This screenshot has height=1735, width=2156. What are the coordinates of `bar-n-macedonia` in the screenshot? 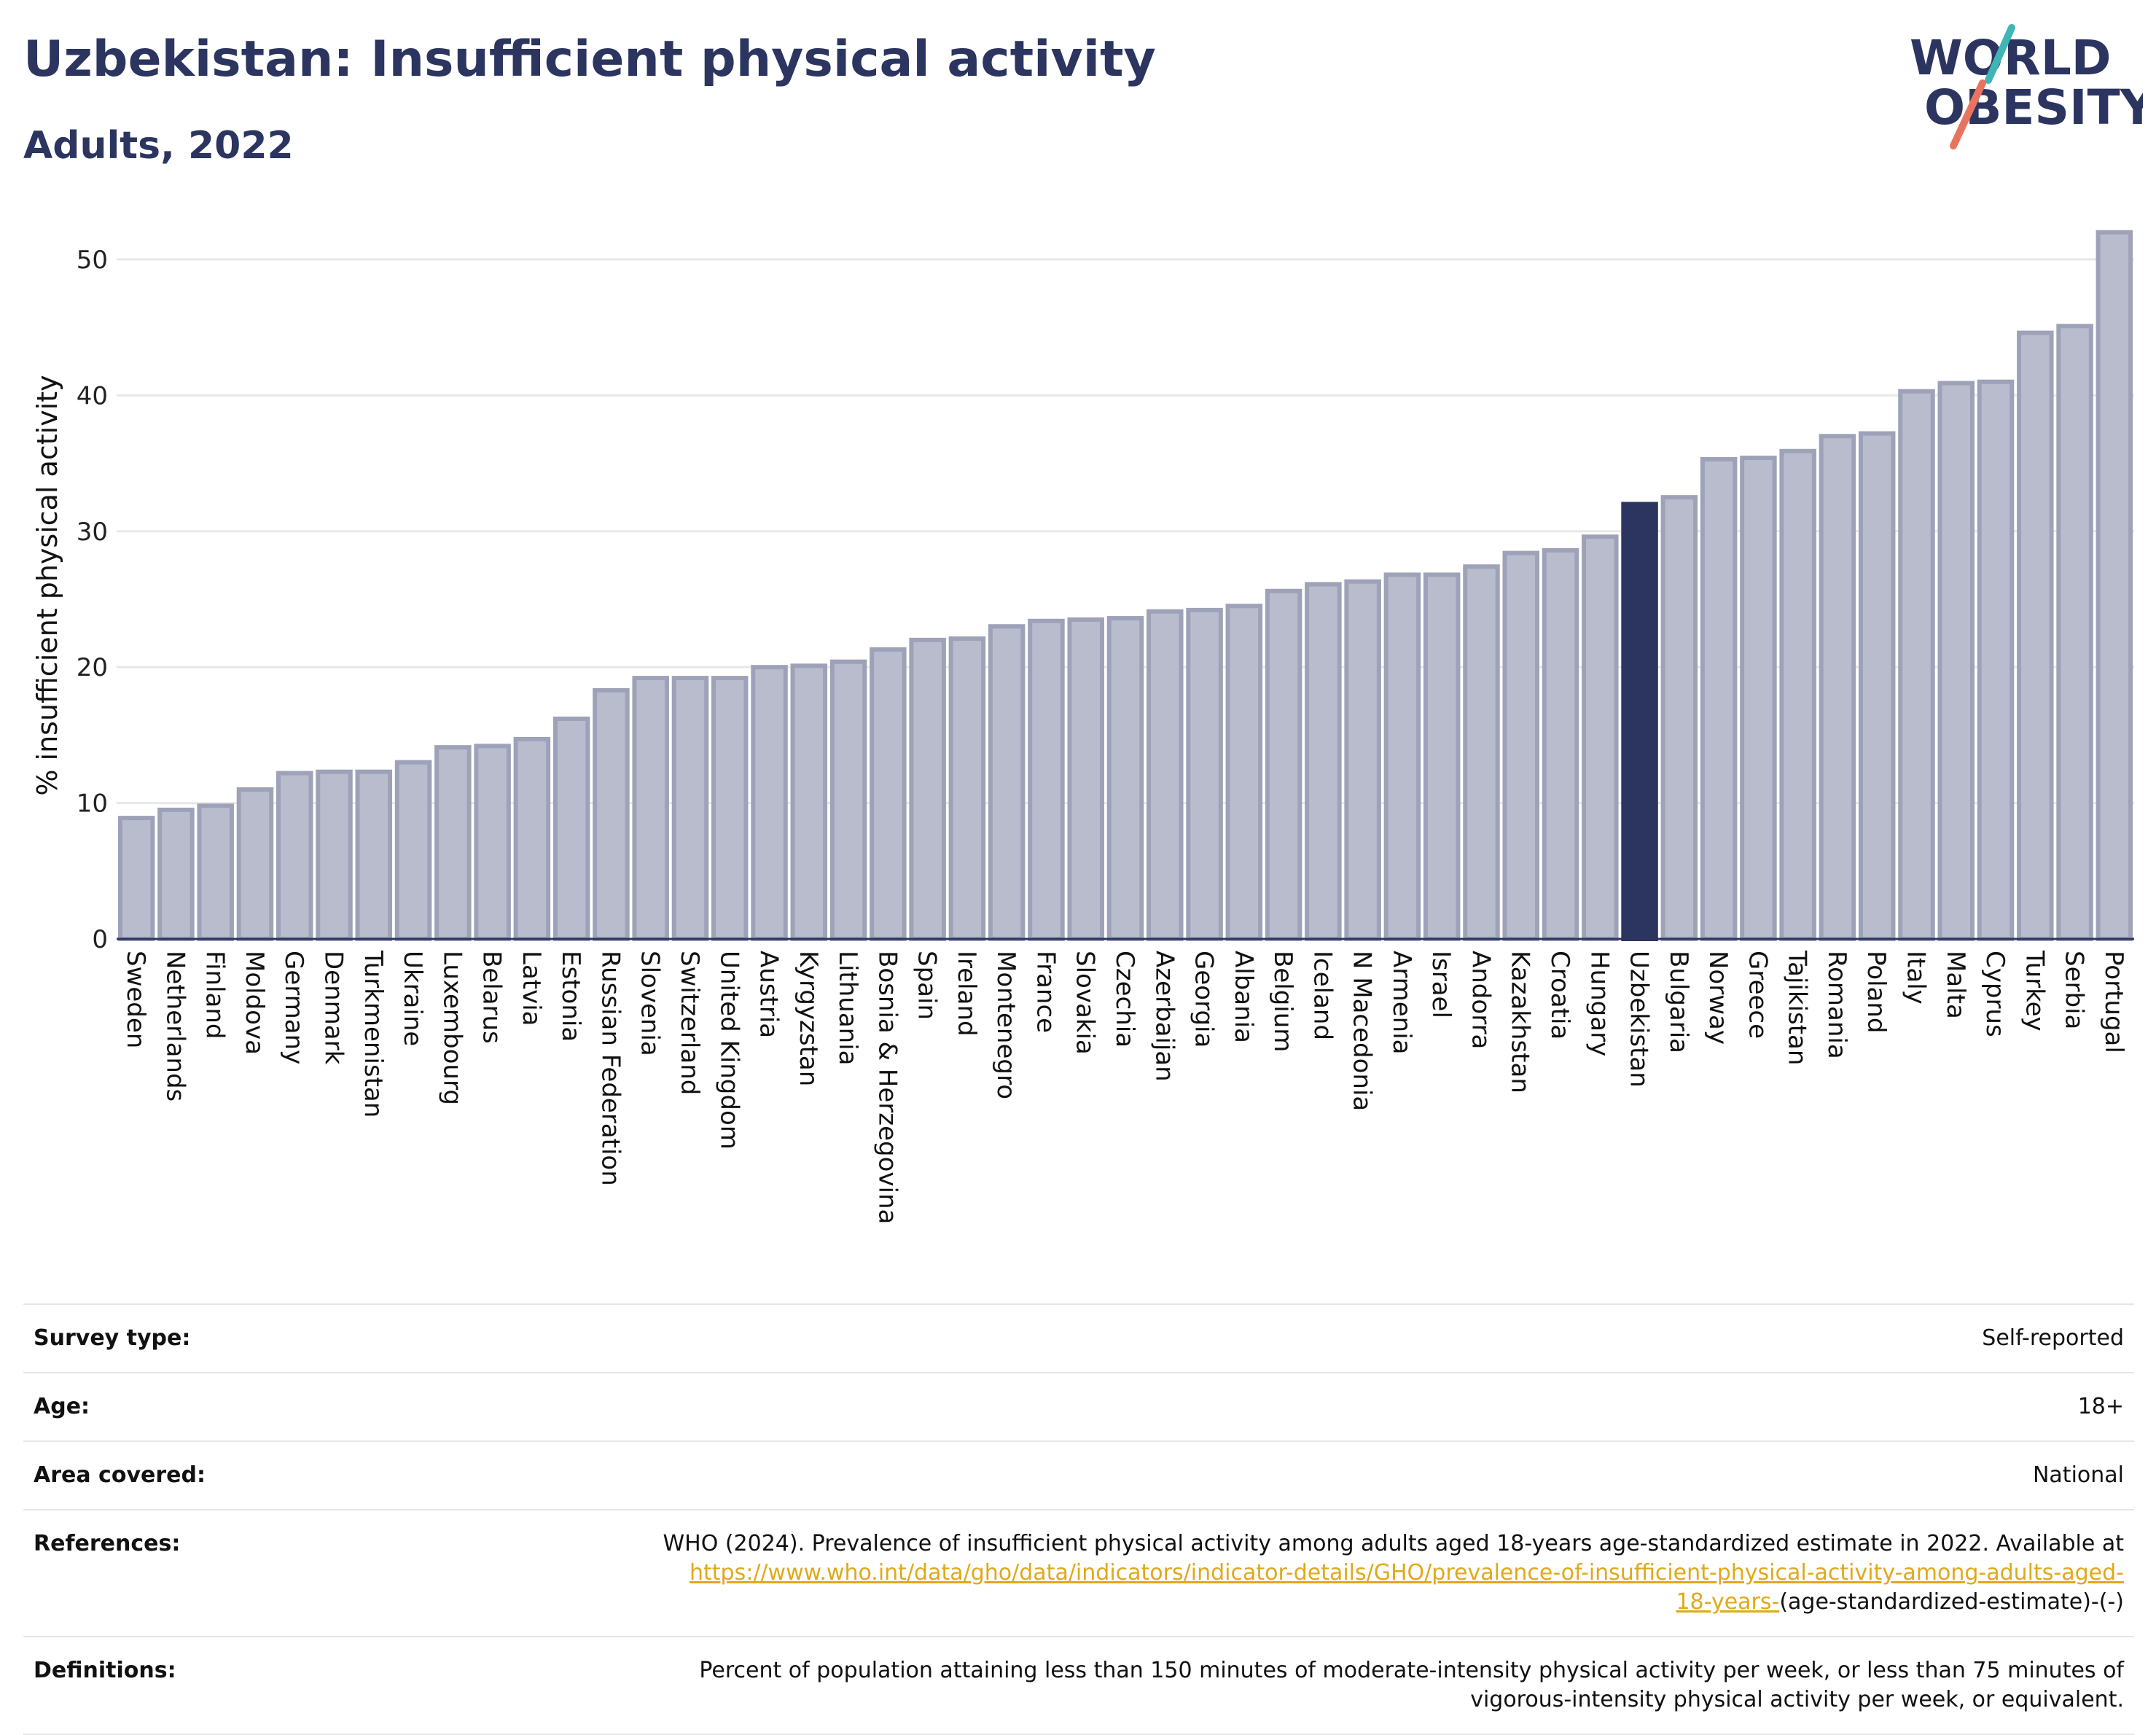 It's located at (1362, 760).